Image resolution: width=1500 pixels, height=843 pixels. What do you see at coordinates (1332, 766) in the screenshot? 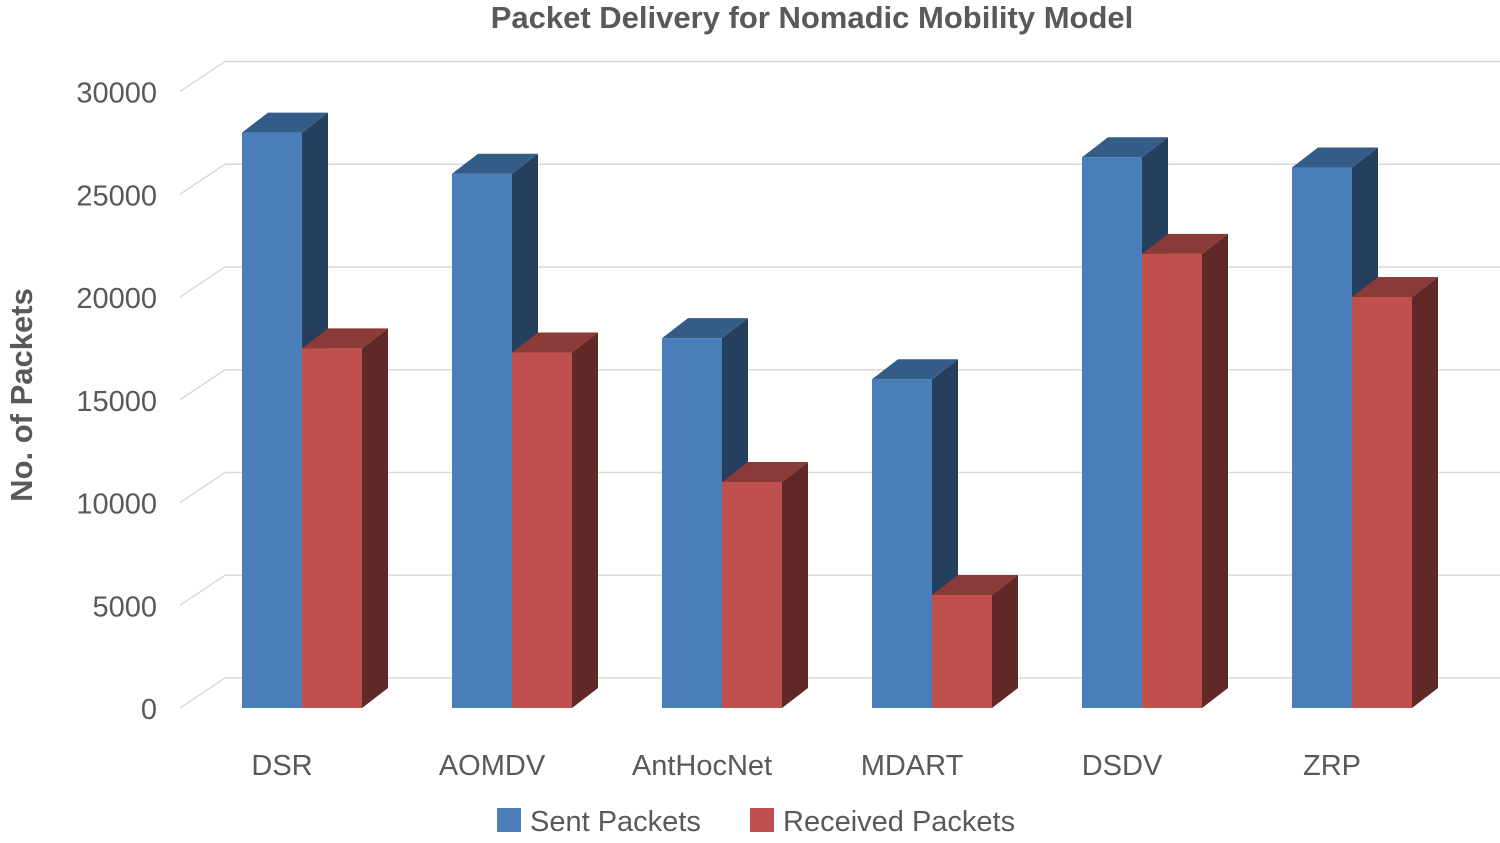
I see `x-tick-label: ZRP` at bounding box center [1332, 766].